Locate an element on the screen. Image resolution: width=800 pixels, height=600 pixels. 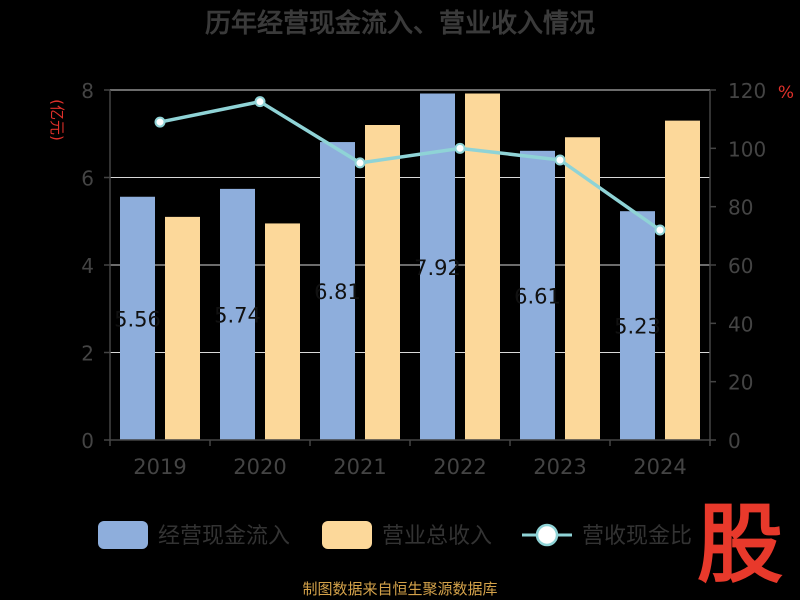
y-left-tick-label: 4 is located at coordinates (87, 266).